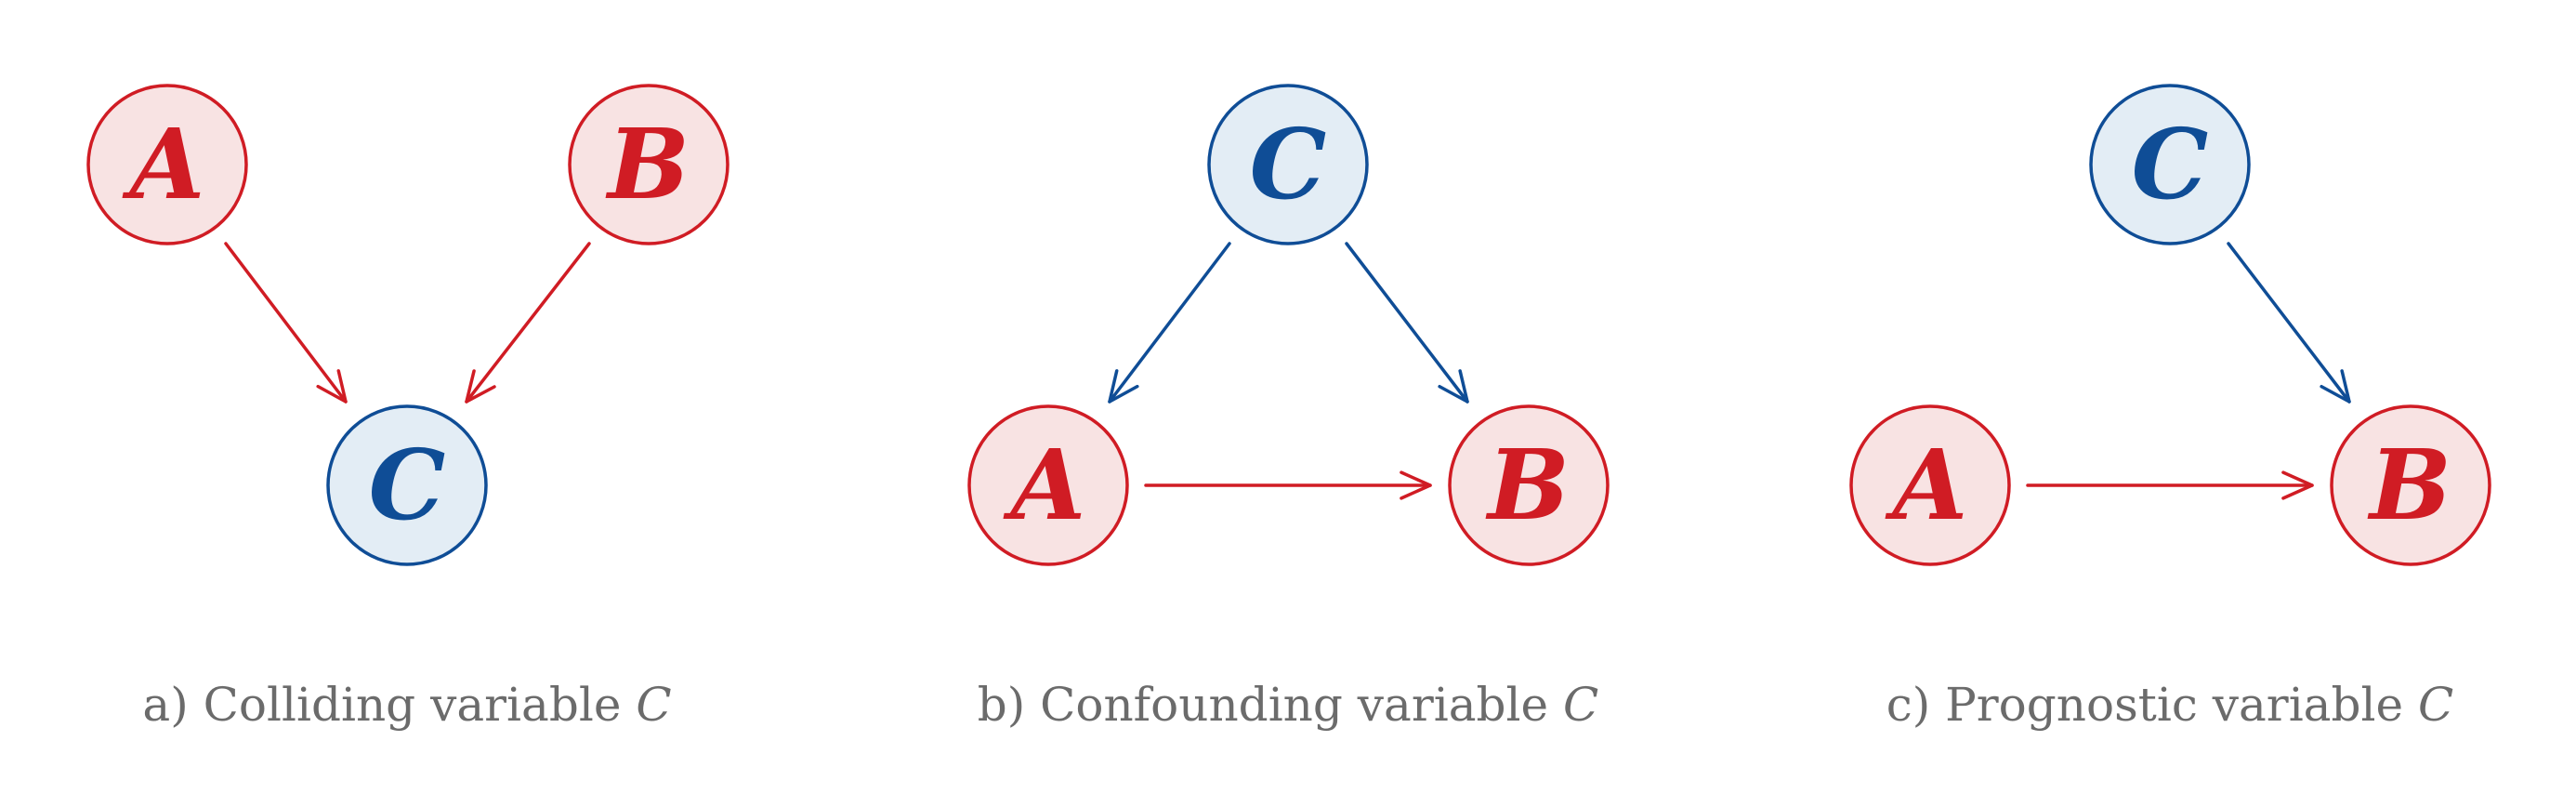 The image size is (2576, 794). I want to click on node-confounding-b: B, so click(1529, 485).